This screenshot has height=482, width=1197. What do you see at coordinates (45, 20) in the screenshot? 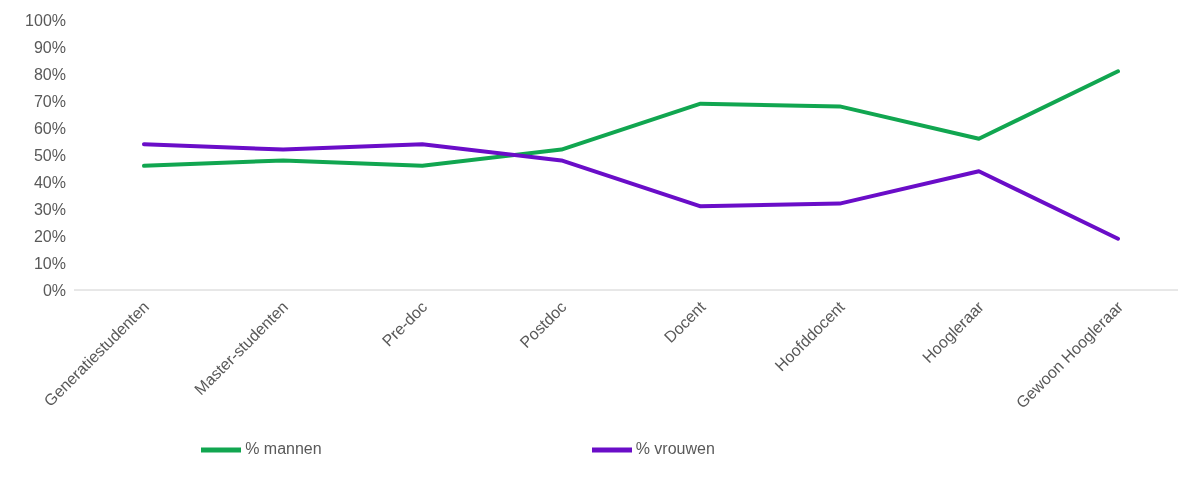
I see `y-tick-label: 100%` at bounding box center [45, 20].